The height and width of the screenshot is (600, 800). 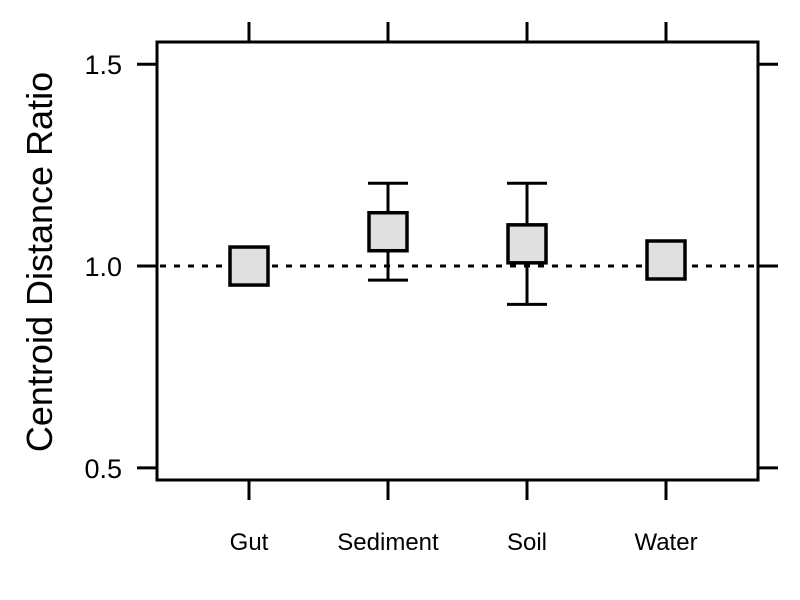 I want to click on data-points, so click(x=457, y=243).